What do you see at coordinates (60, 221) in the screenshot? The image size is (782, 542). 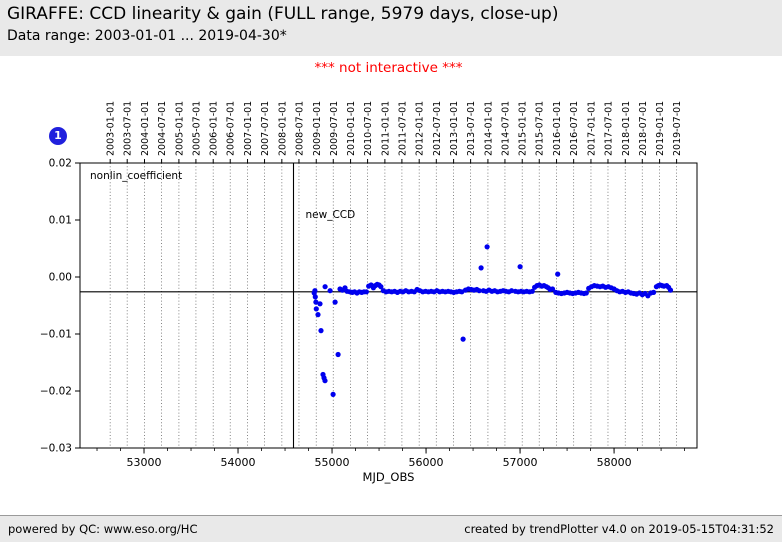 I see `svg-text: 0.01` at bounding box center [60, 221].